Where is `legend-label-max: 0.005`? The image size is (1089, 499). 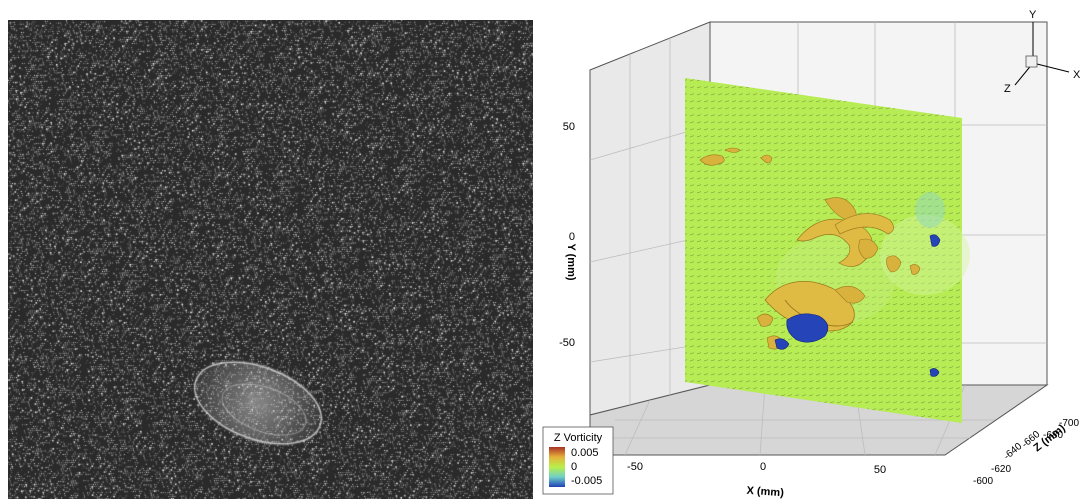
legend-label-max: 0.005 is located at coordinates (585, 453).